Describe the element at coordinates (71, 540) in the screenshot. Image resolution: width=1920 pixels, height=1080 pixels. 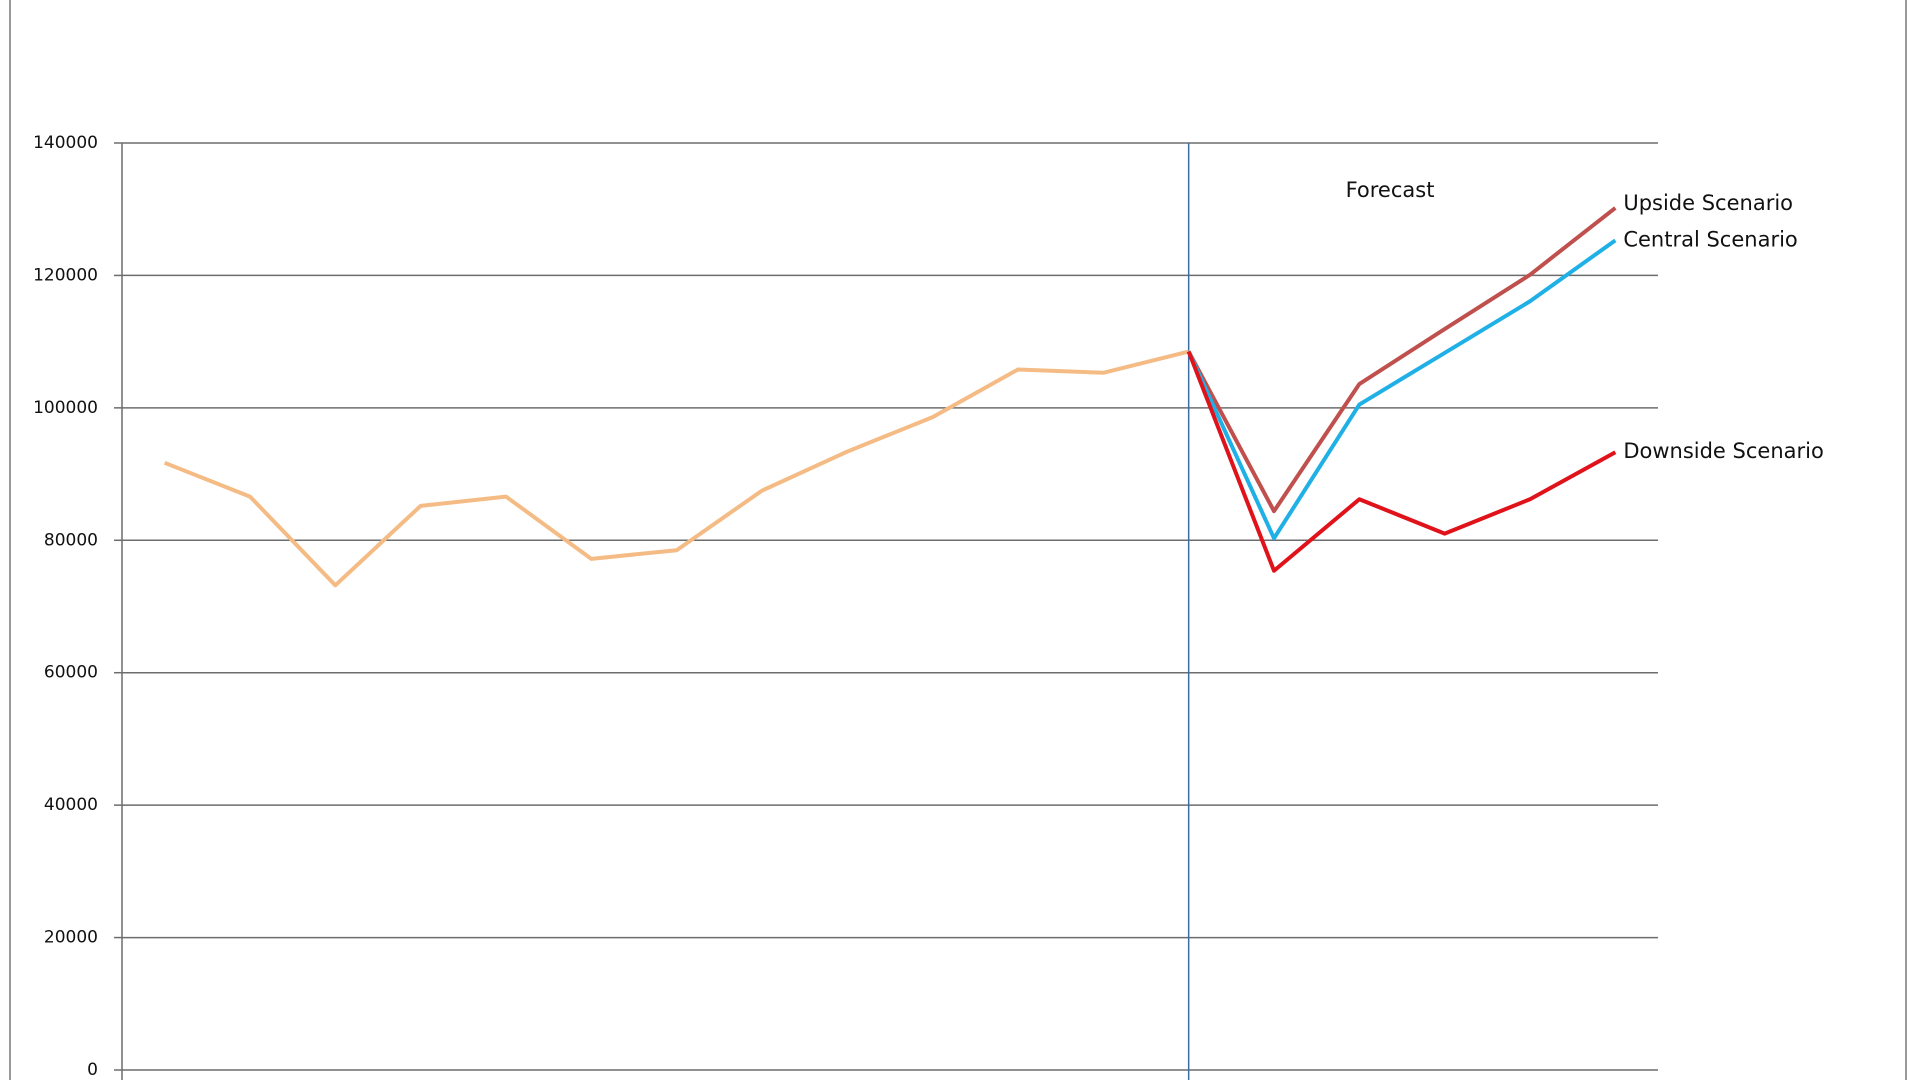
I see `y-tick-label: 80000` at that location.